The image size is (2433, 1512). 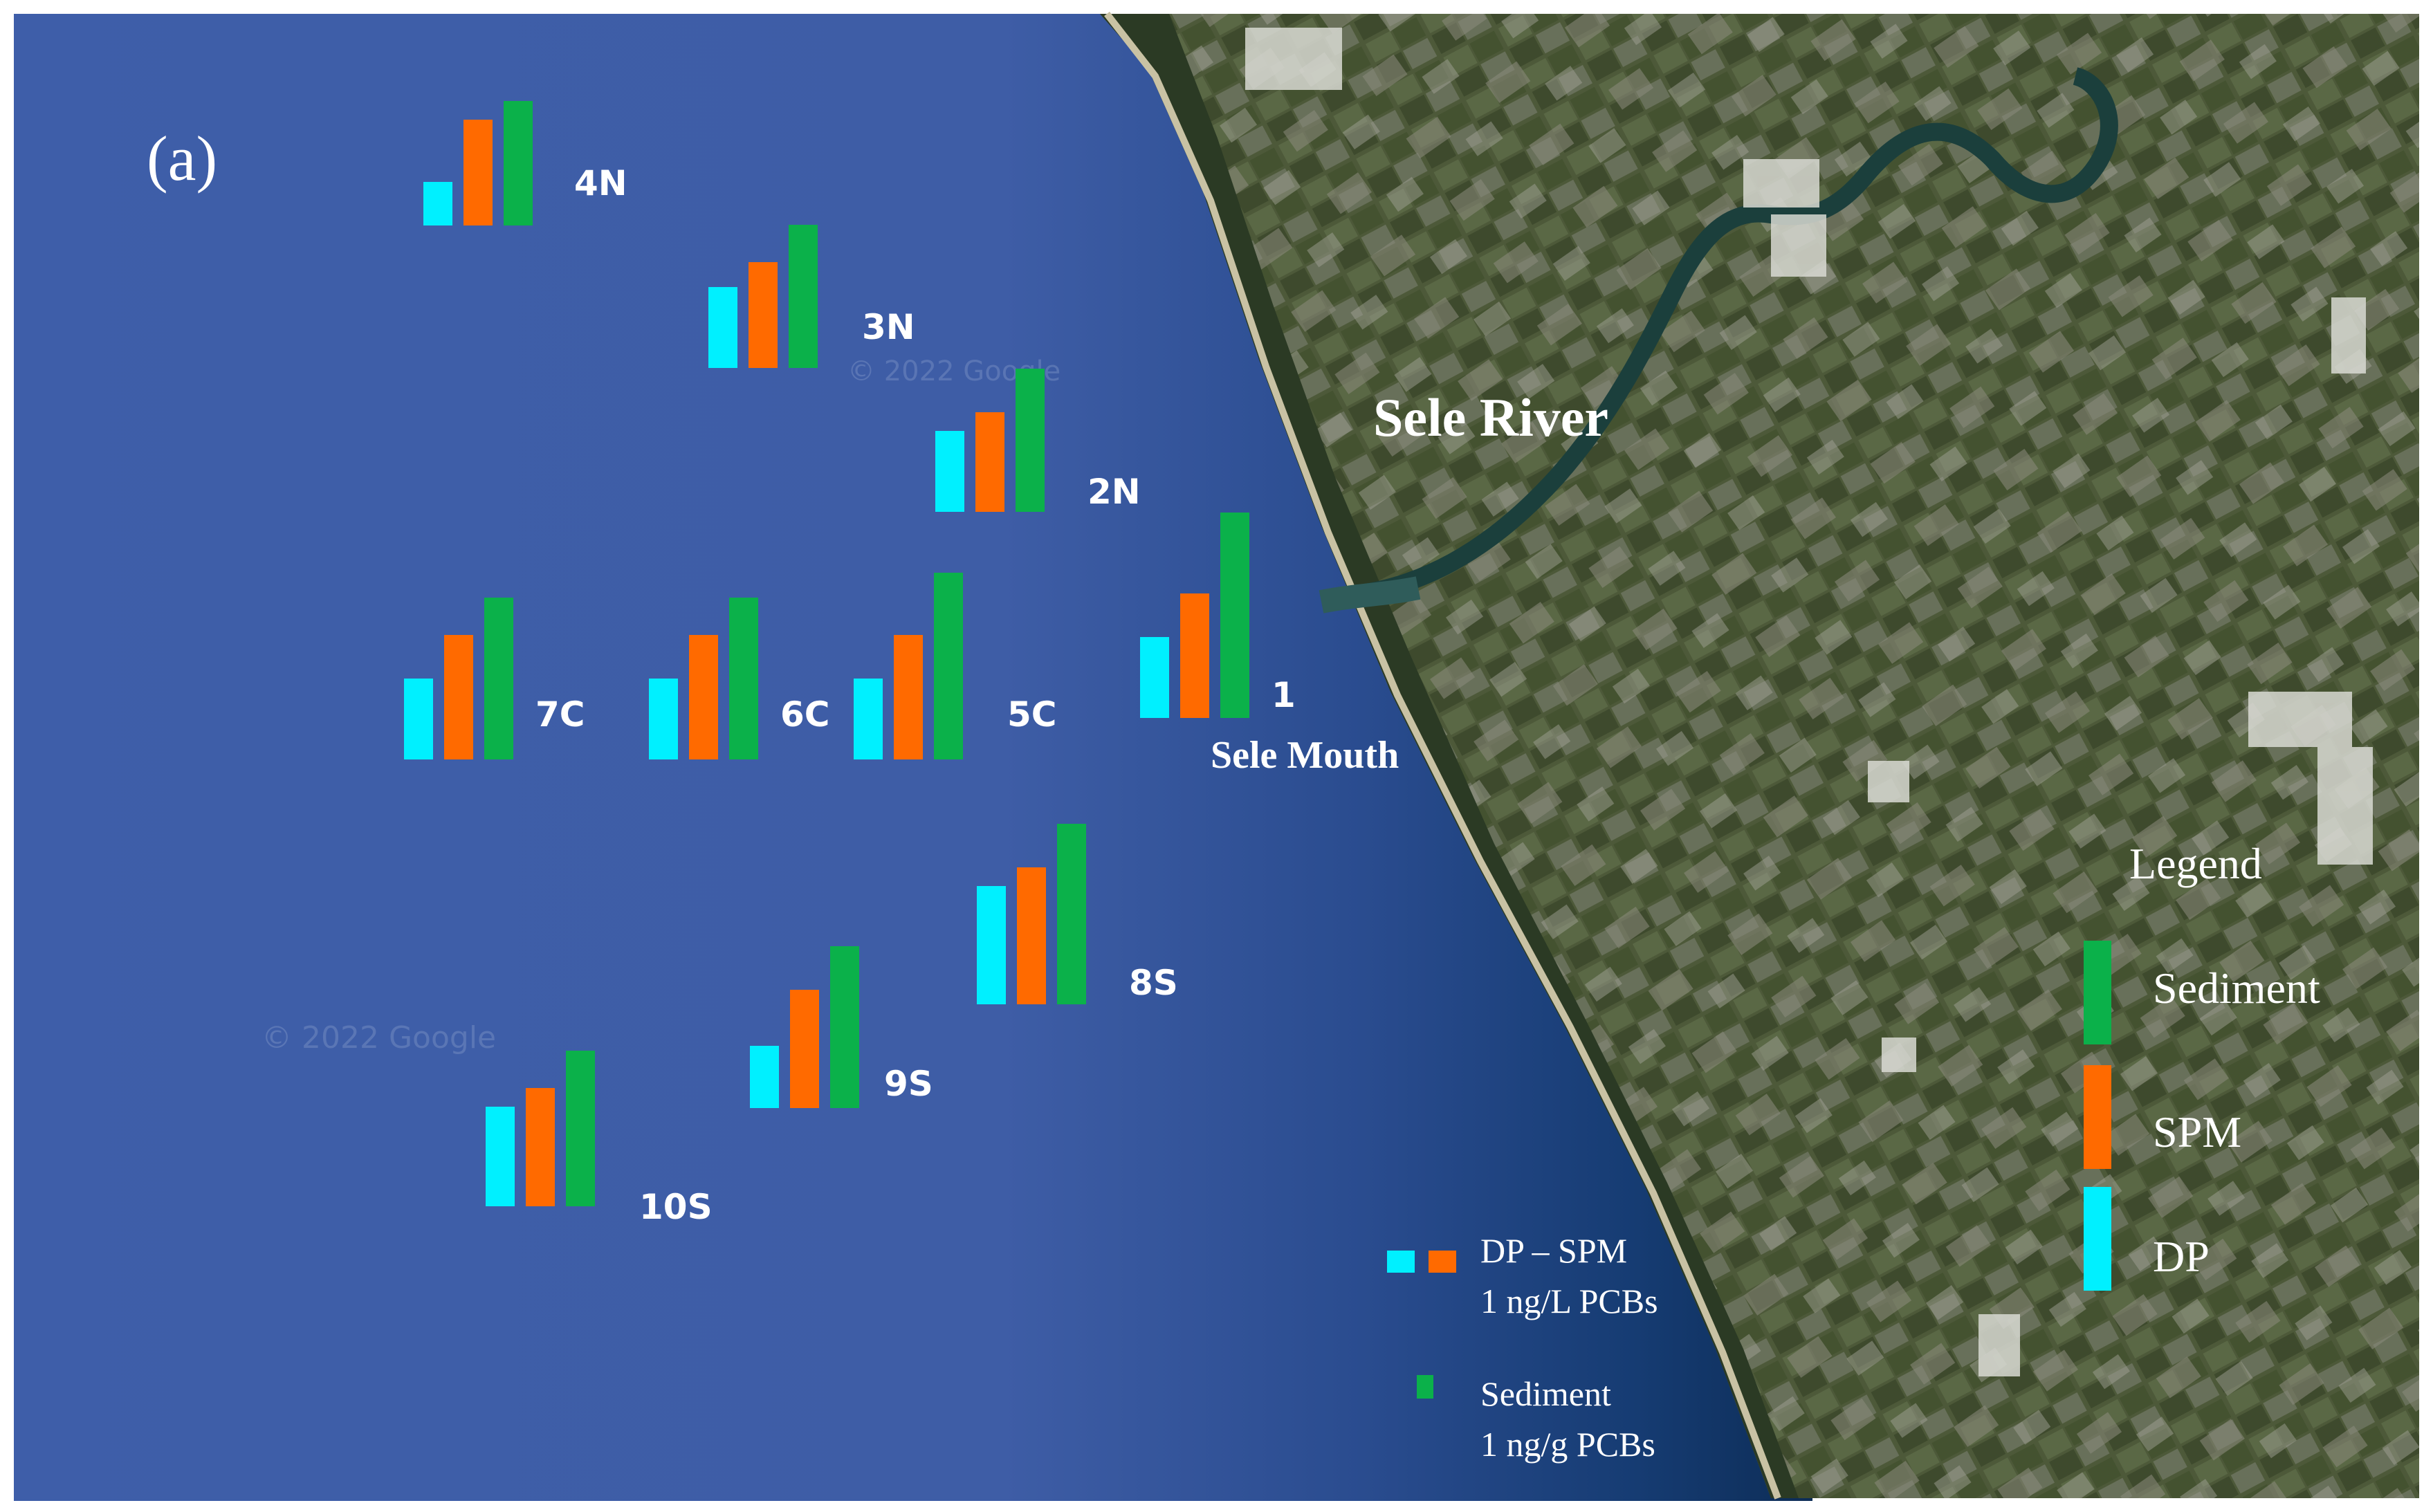 I want to click on station-6c: 6C, so click(x=739, y=678).